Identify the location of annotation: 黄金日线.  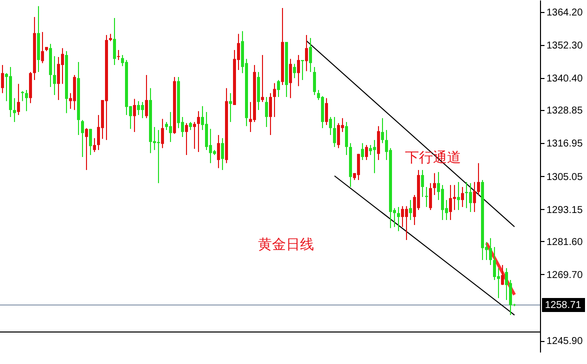
(286, 245).